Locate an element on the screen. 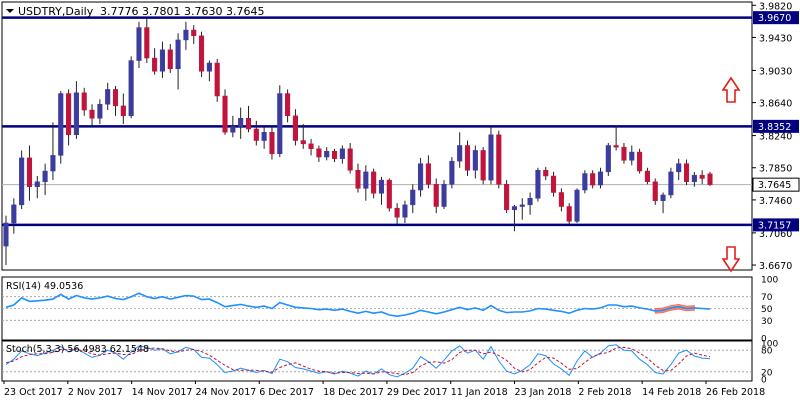  stoch-signal-line is located at coordinates (358, 361).